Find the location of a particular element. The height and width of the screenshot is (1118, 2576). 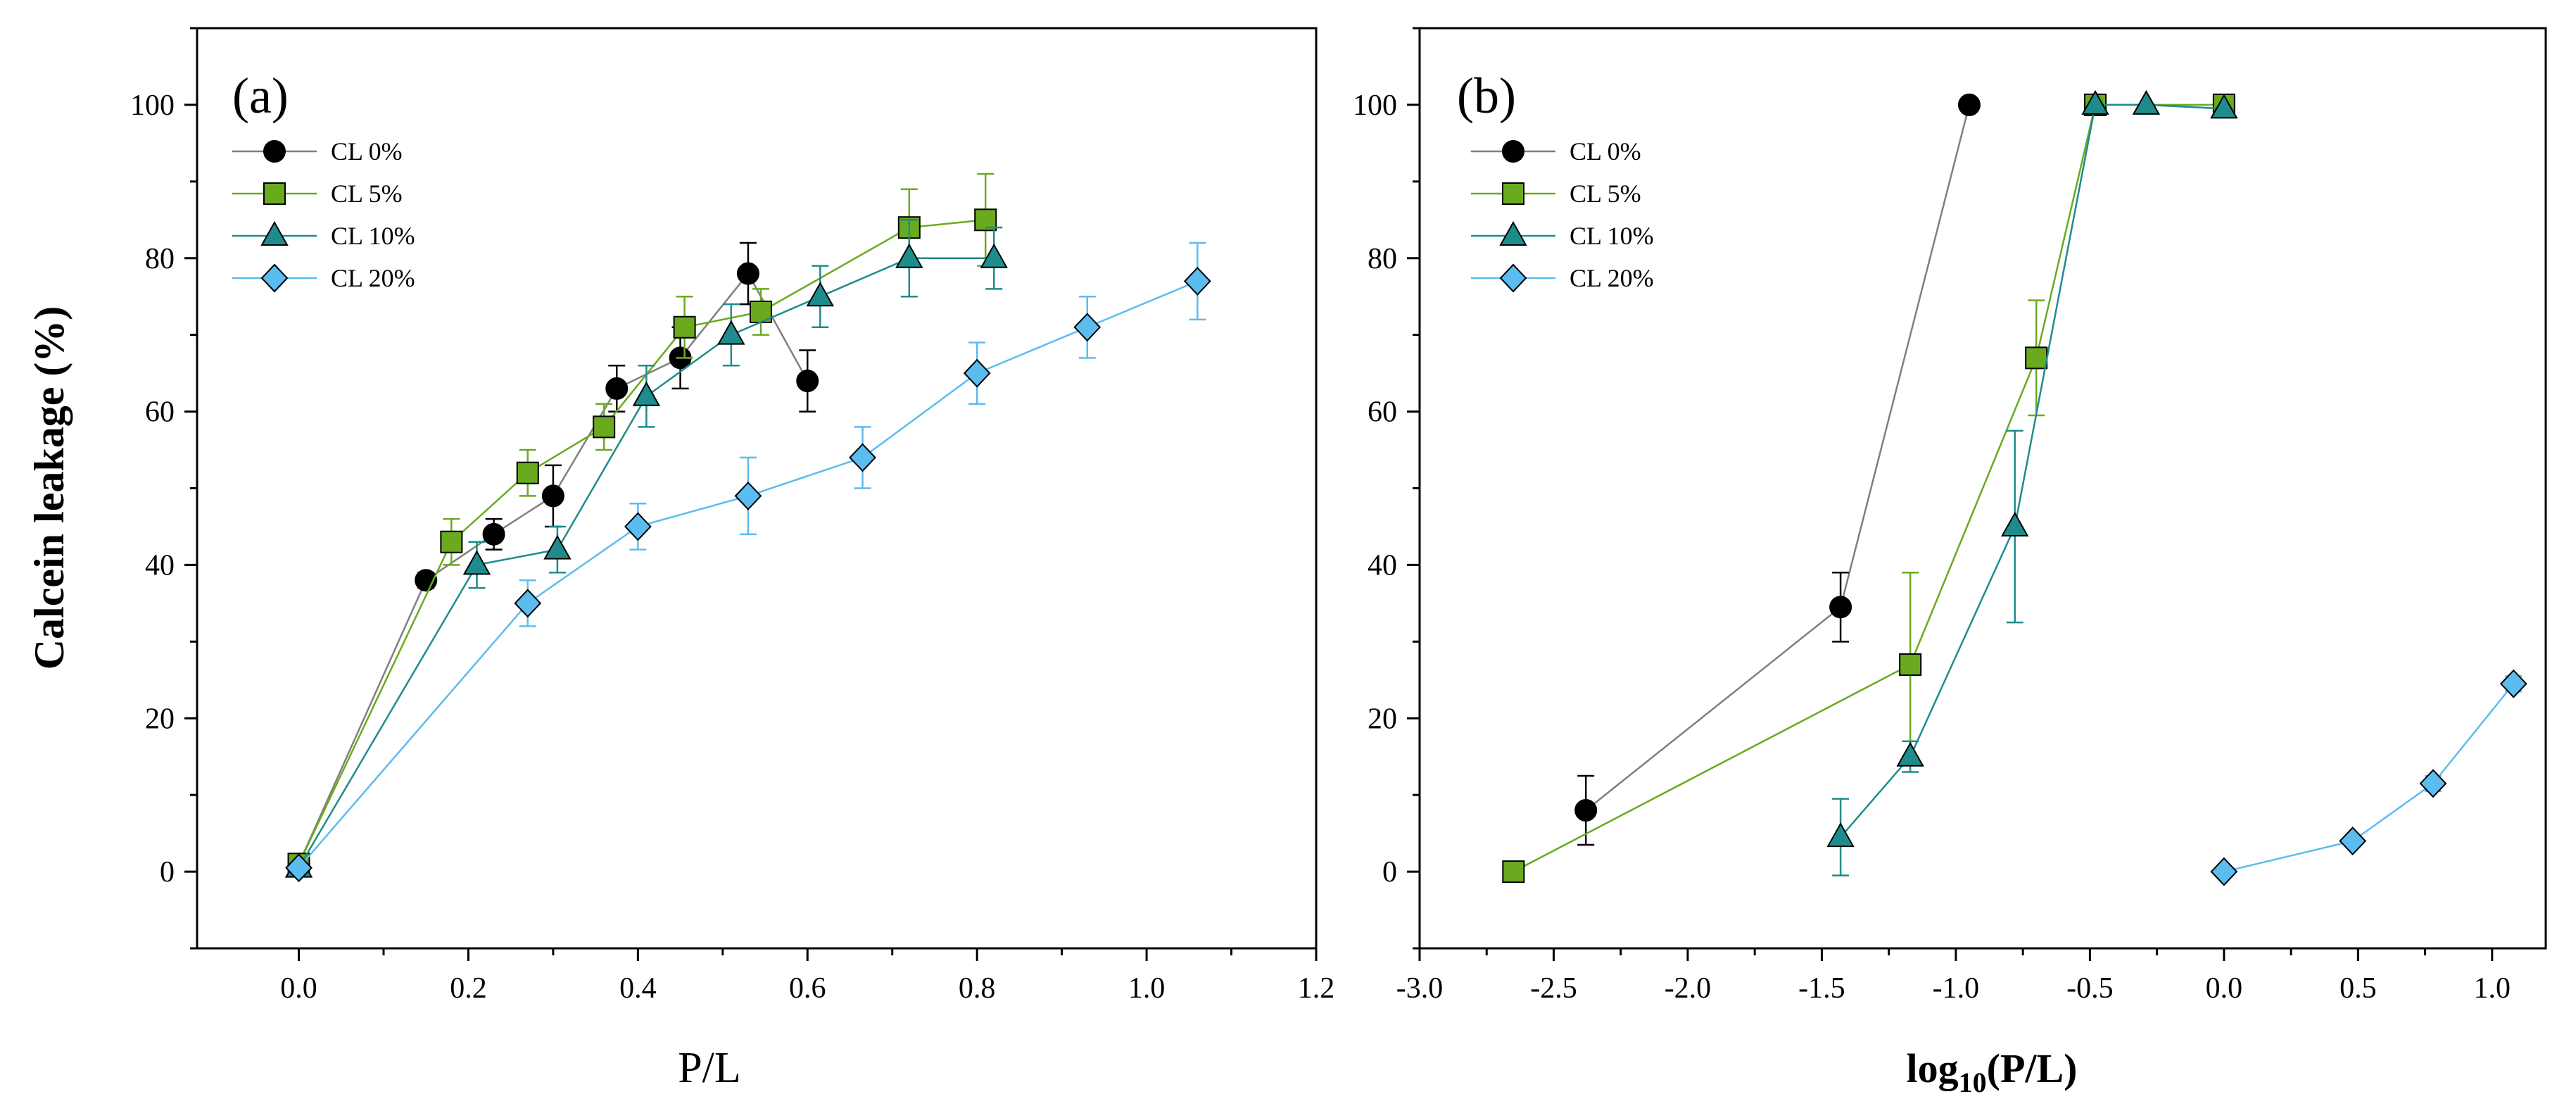

legend-label-cl-5: CL 5% is located at coordinates (367, 194).